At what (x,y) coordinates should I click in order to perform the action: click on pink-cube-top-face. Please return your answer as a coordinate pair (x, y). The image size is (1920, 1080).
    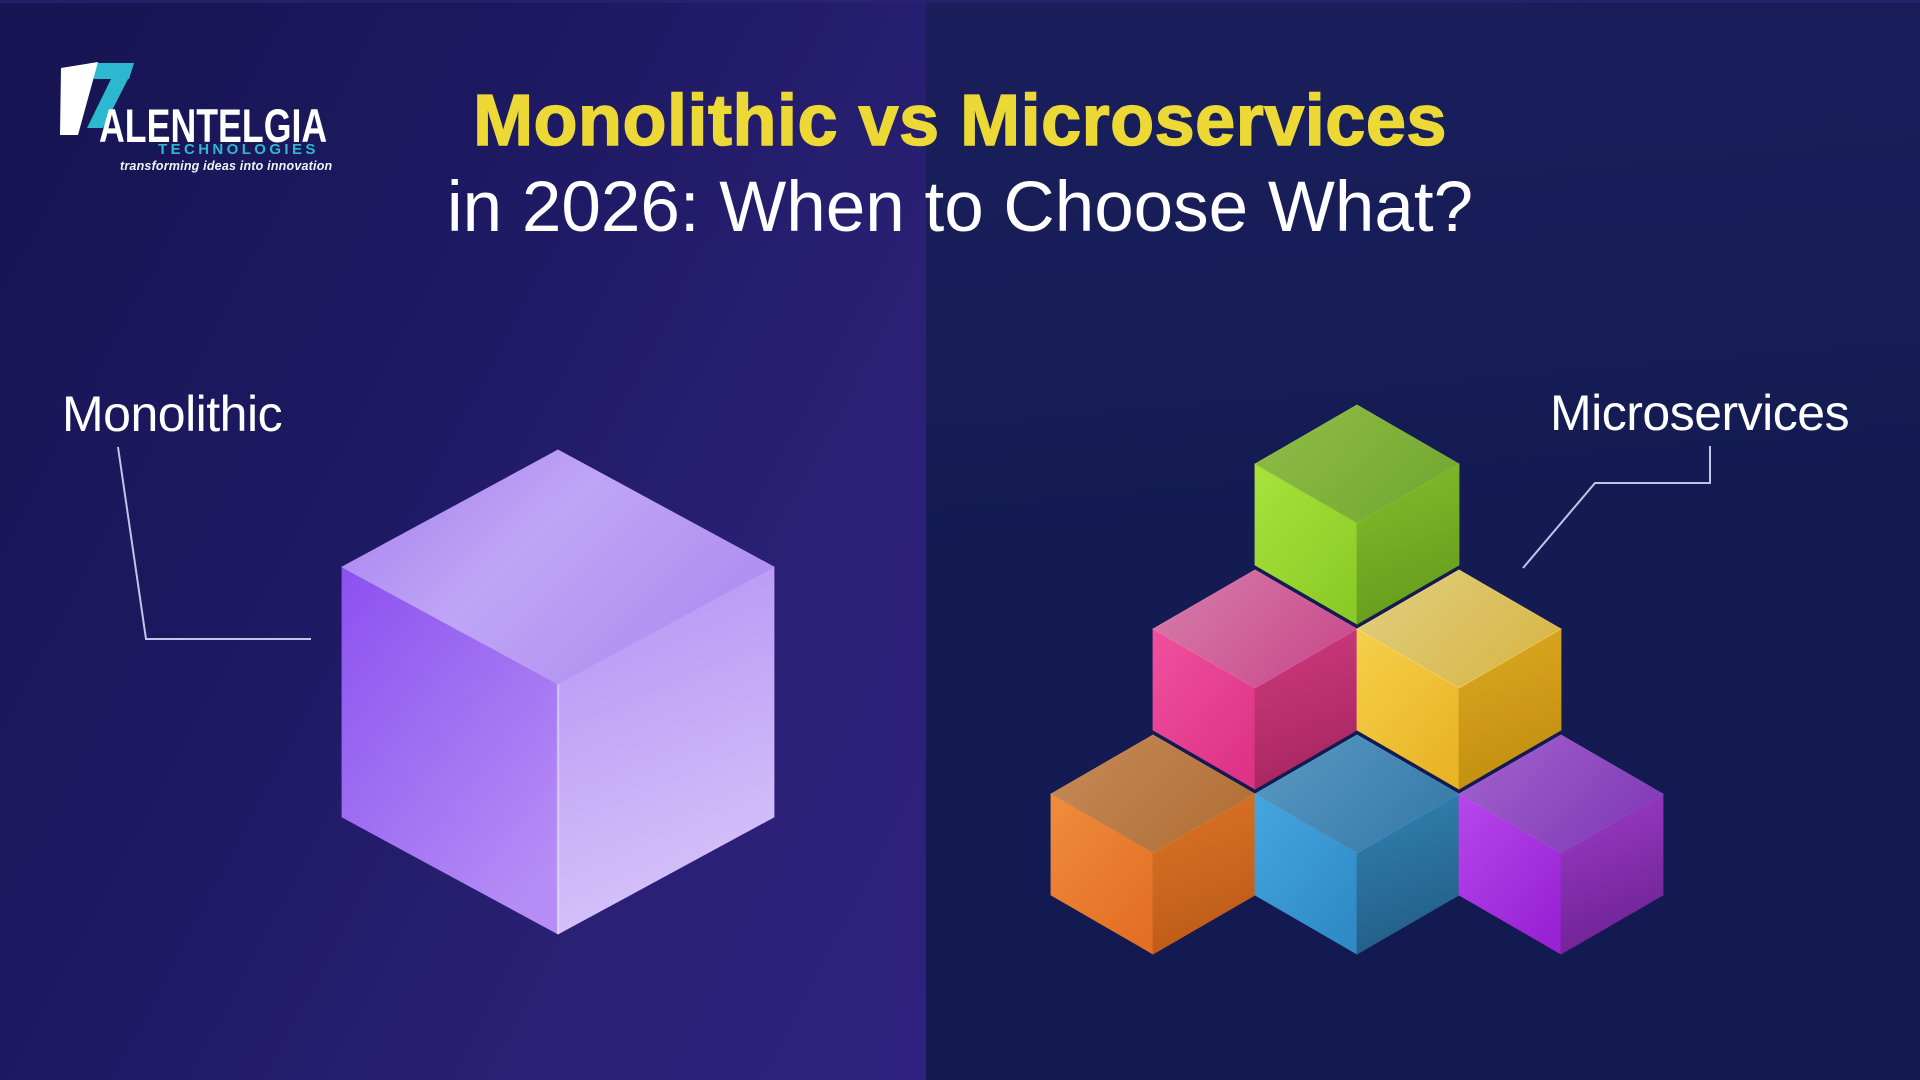
    Looking at the image, I should click on (1255, 629).